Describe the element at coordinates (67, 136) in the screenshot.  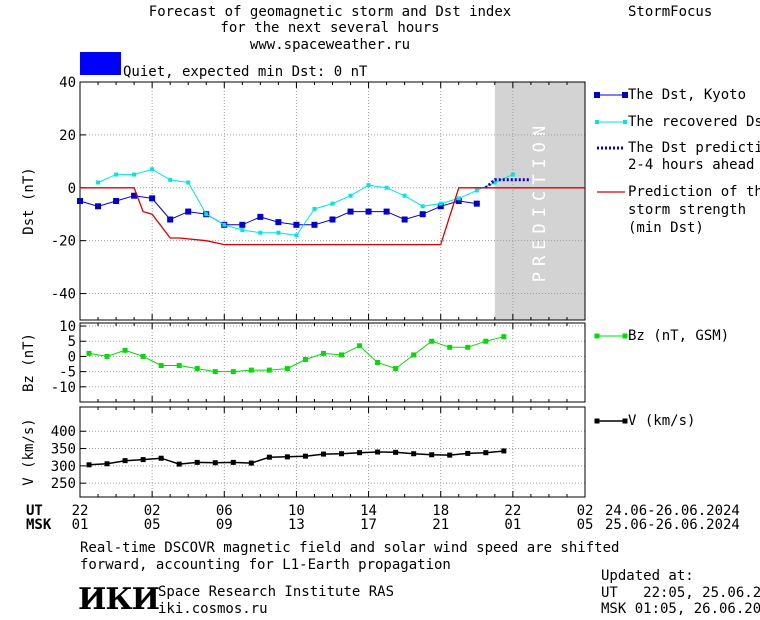
I see `y-tick-label: 20` at that location.